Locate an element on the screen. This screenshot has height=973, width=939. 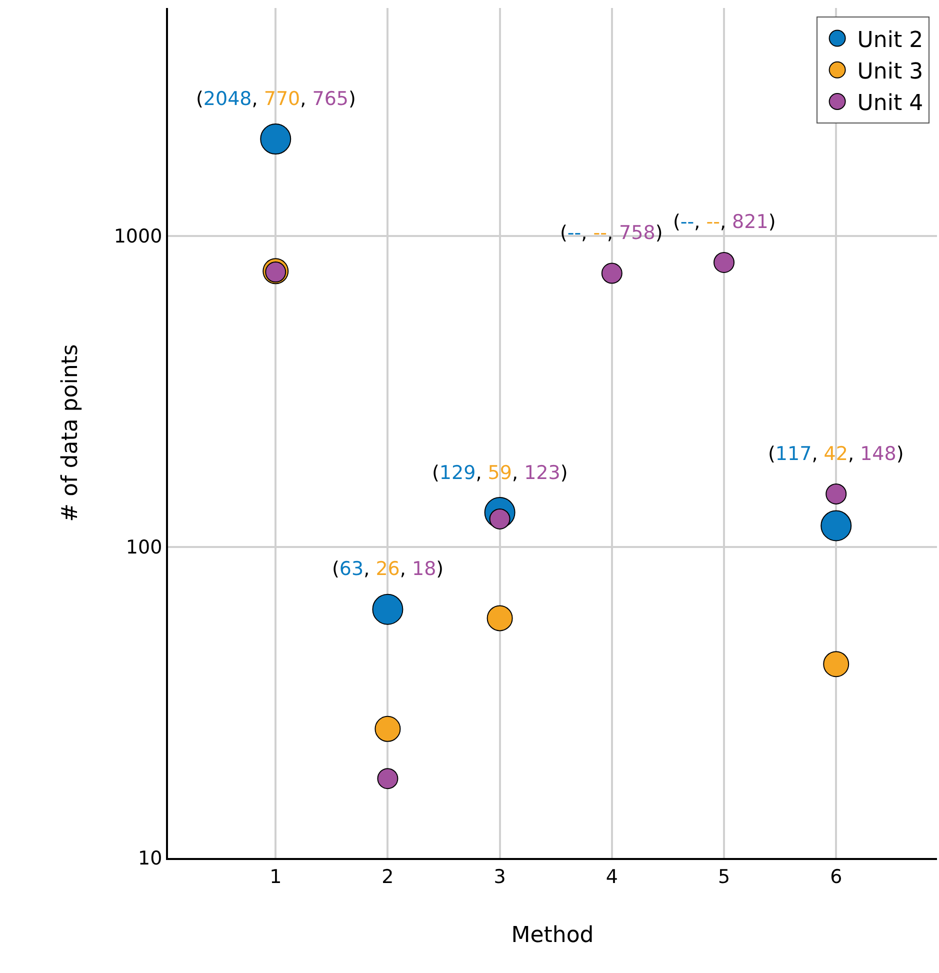
x-tick-label: 1 is located at coordinates (276, 877).